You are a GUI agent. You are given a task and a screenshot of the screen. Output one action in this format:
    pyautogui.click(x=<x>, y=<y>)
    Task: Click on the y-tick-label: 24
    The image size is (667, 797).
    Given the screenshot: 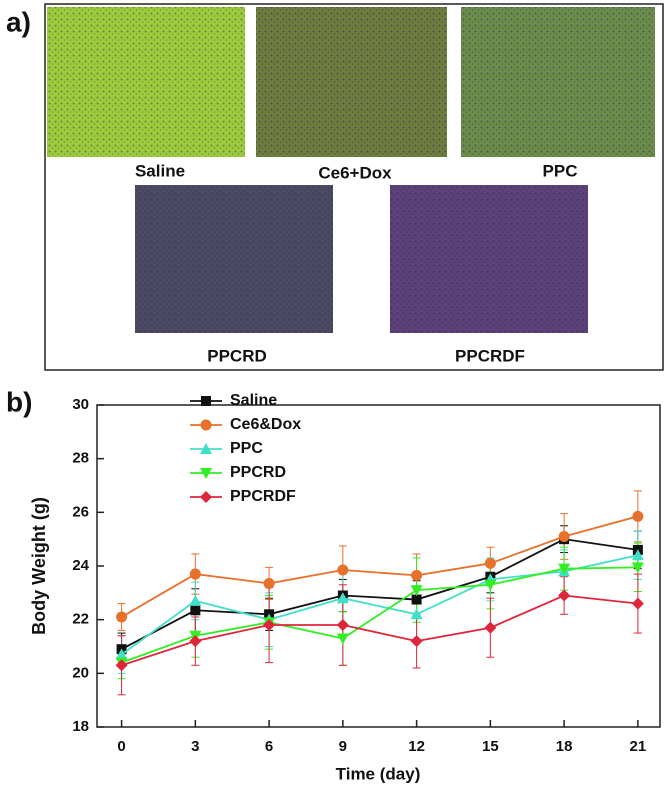 What is the action you would take?
    pyautogui.click(x=80, y=565)
    